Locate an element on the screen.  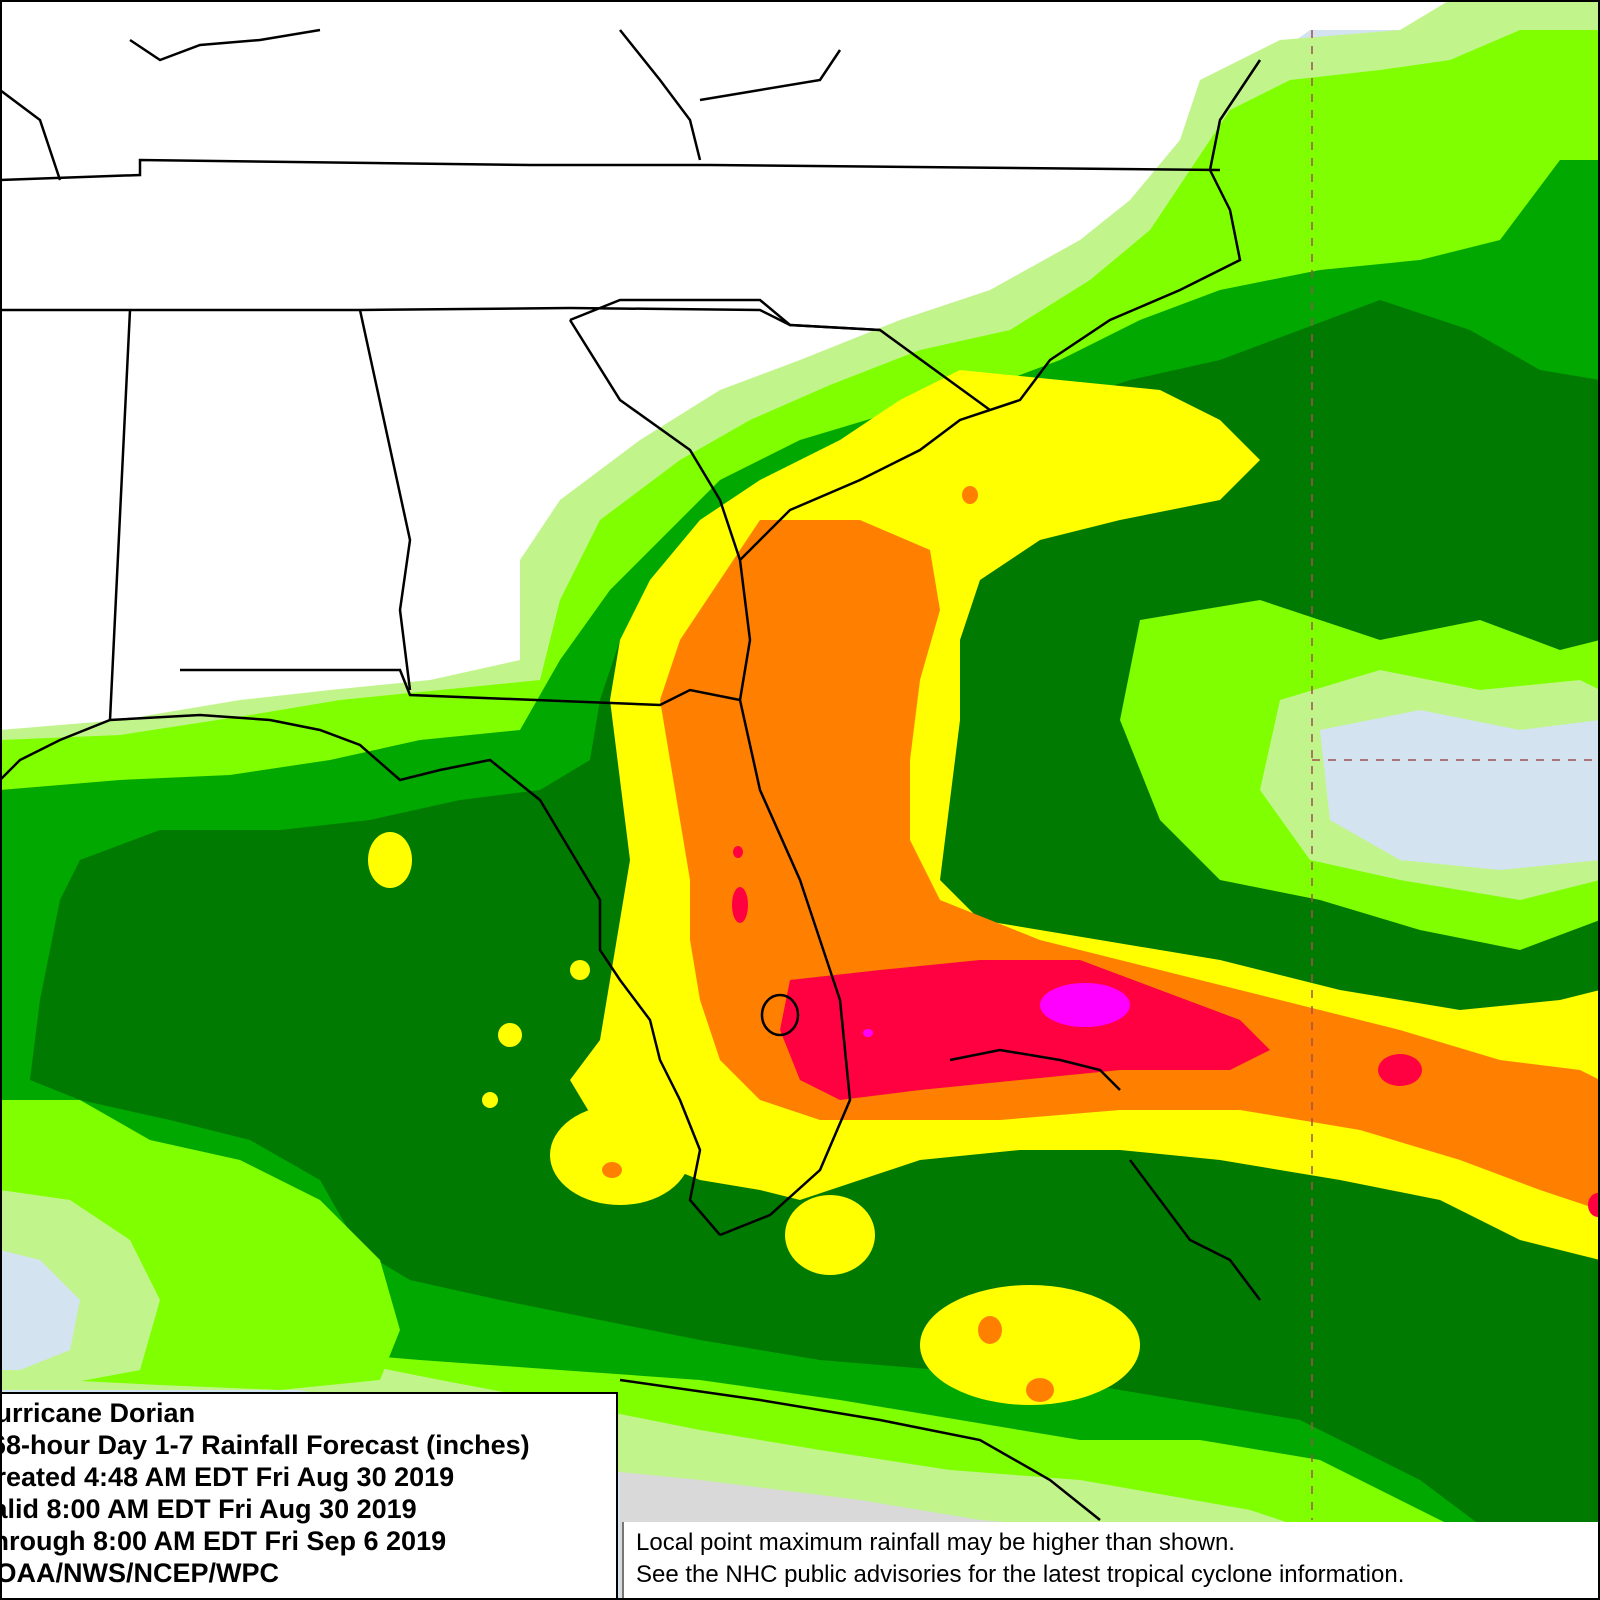
ocean-patch-east is located at coordinates (1460, 790).